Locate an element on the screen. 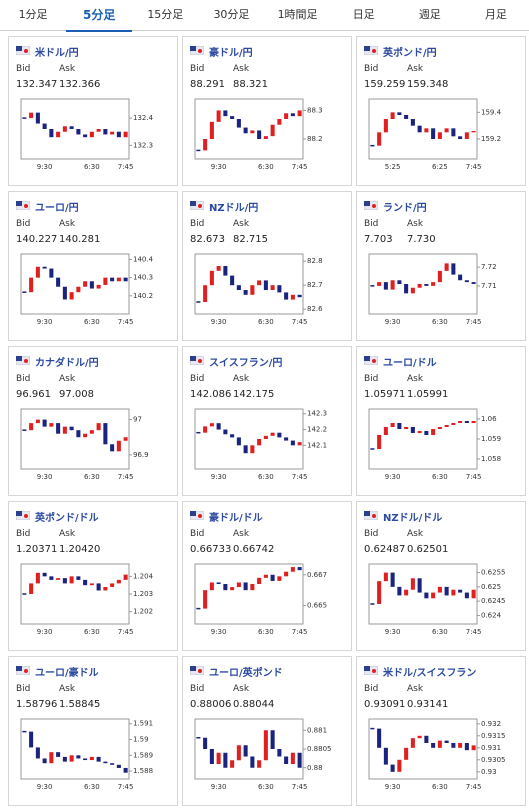 This screenshot has width=529, height=811. timeframe-tab: 15分足 is located at coordinates (165, 15).